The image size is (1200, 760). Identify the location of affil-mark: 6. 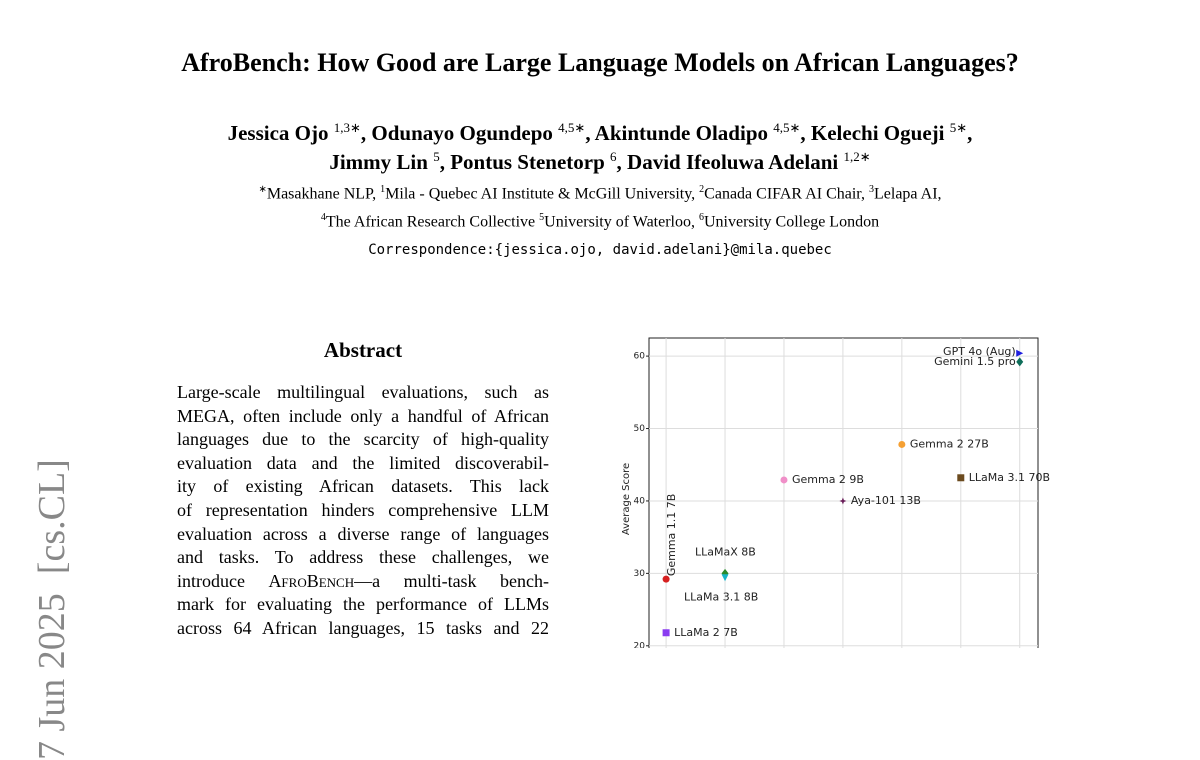
(701, 217).